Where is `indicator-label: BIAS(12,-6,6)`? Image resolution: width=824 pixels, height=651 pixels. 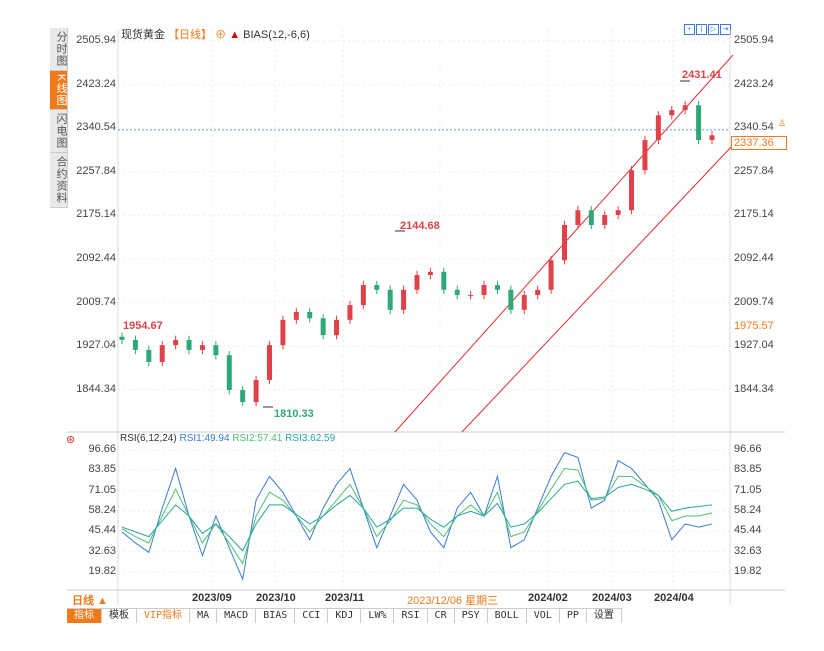 indicator-label: BIAS(12,-6,6) is located at coordinates (276, 35).